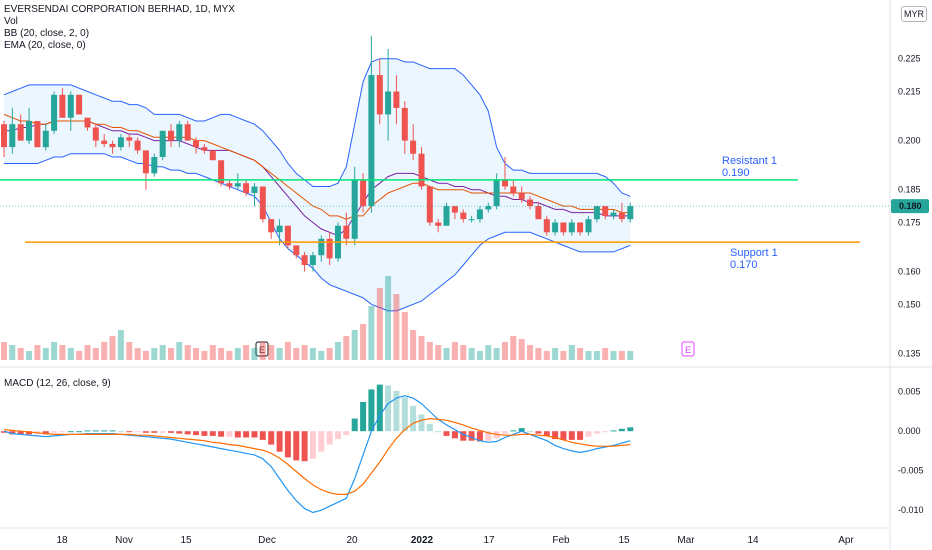 This screenshot has height=550, width=932. Describe the element at coordinates (909, 272) in the screenshot. I see `price-tick-label: 0.160` at that location.